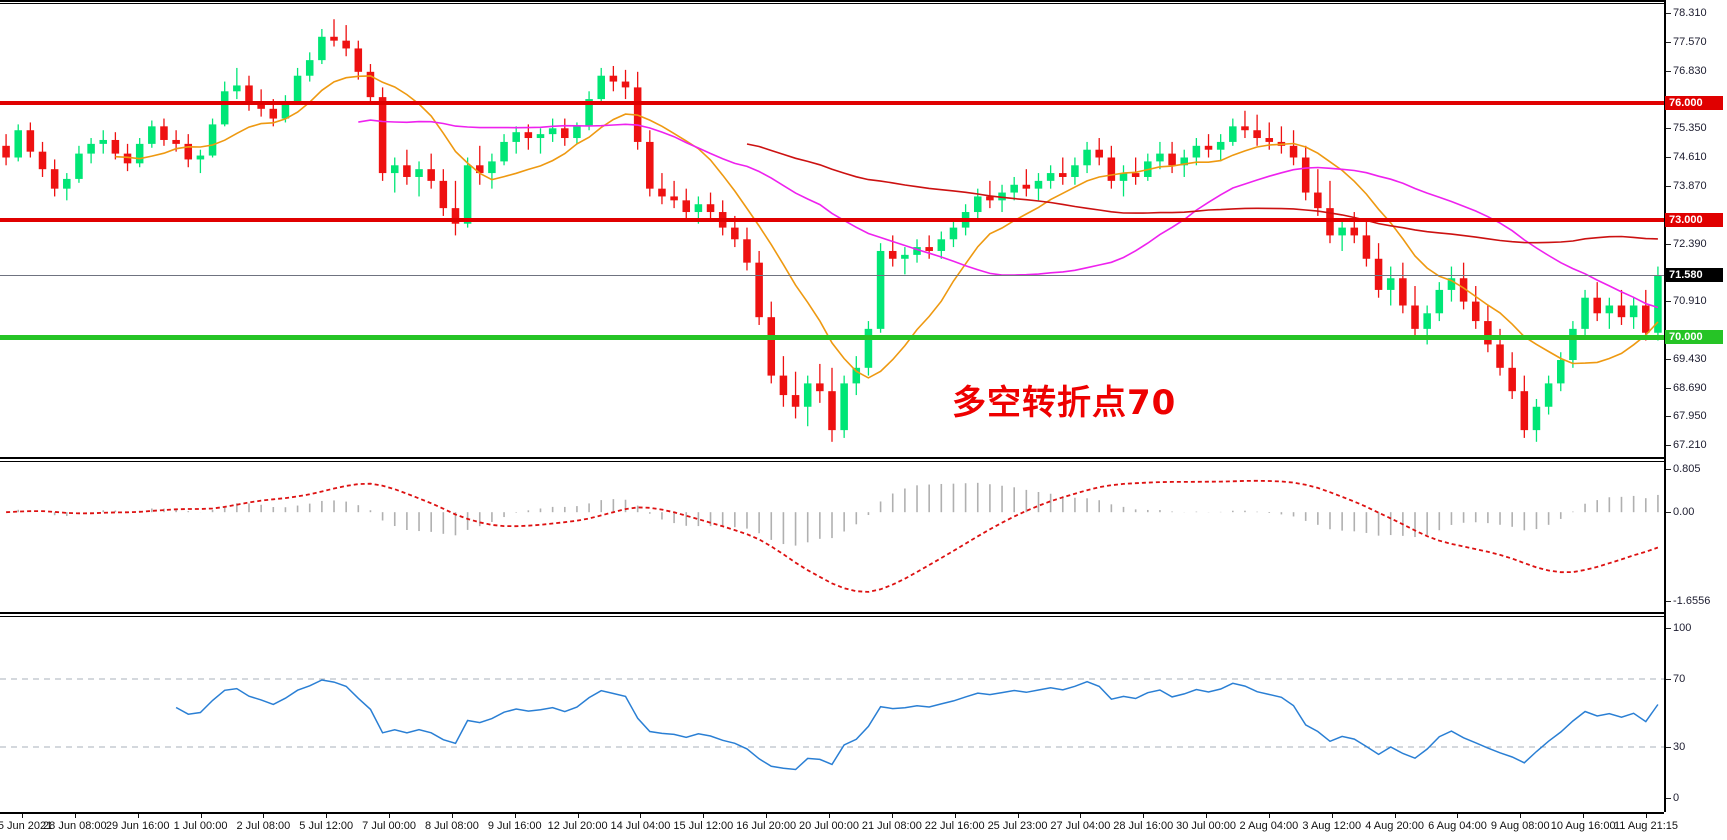 The height and width of the screenshot is (840, 1727). Describe the element at coordinates (1457, 826) in the screenshot. I see `time-axis-label: 6 Aug 04:00` at that location.